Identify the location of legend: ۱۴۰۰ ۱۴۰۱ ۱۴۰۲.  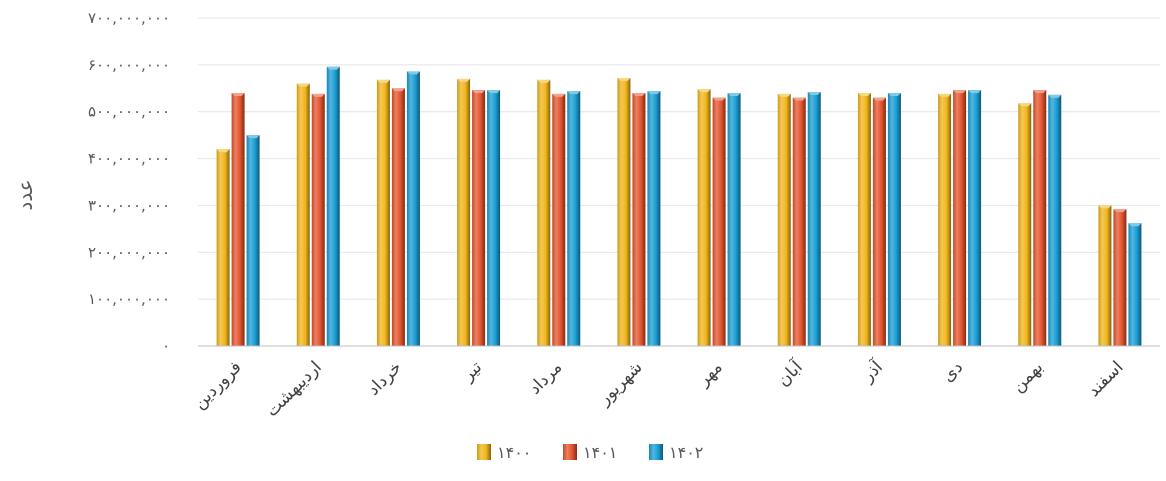
(590, 452).